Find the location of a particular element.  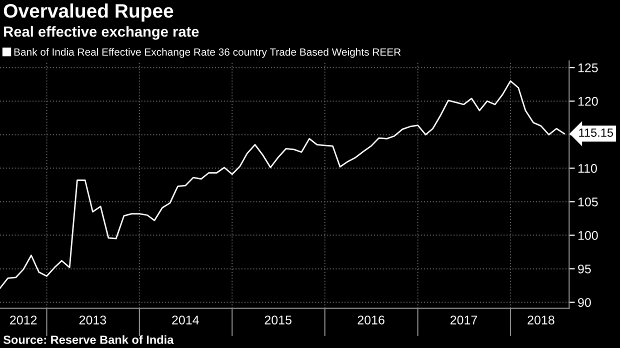

x-tick-label: 2012 is located at coordinates (23, 320).